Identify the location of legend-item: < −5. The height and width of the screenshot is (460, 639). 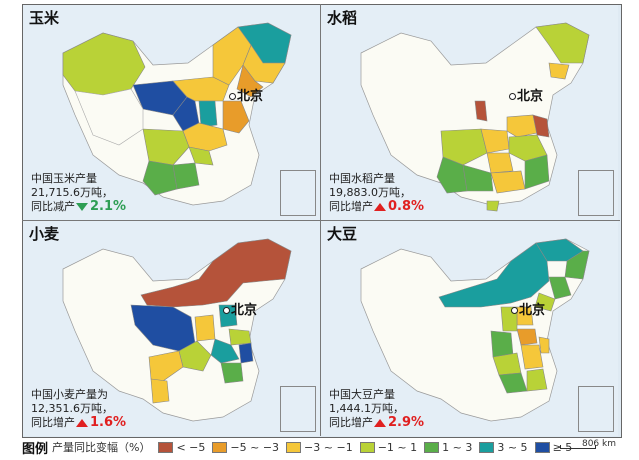
(181, 447).